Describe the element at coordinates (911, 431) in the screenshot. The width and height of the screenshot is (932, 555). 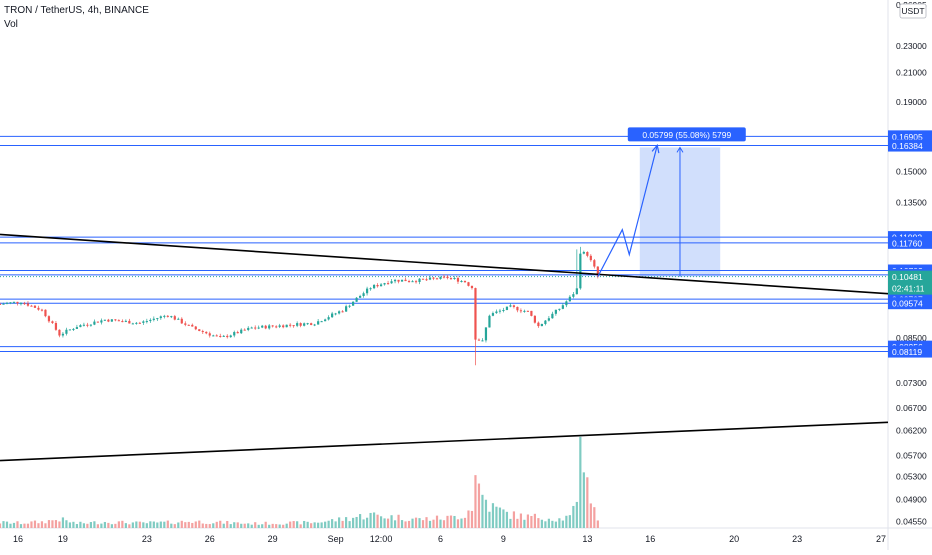
I see `price-tick-label: 0.06200` at that location.